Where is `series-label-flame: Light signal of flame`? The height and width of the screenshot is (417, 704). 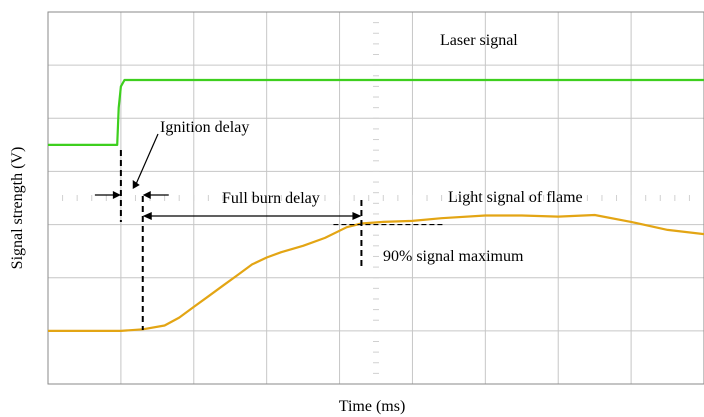 series-label-flame: Light signal of flame is located at coordinates (515, 197).